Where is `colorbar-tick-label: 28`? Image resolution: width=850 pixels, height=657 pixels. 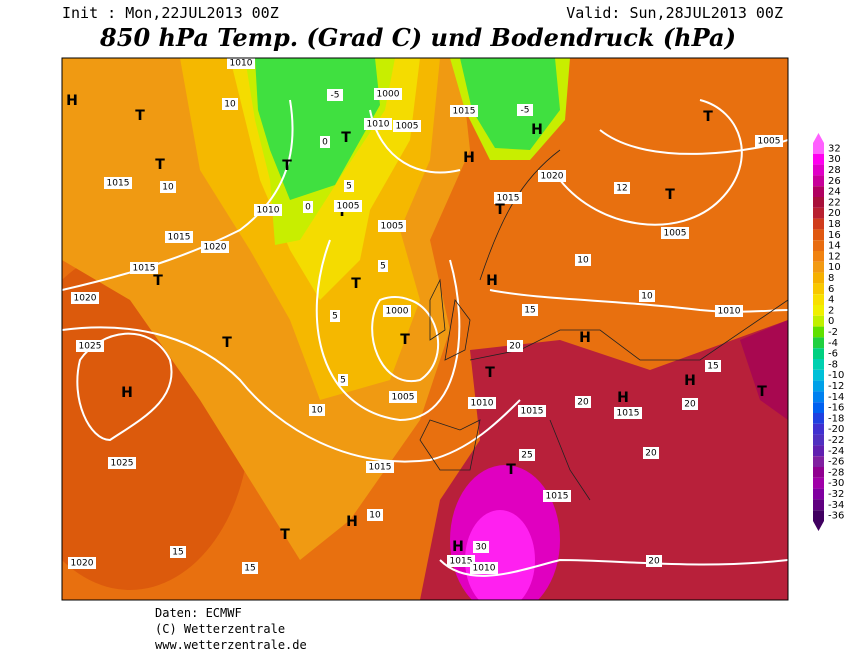
colorbar-tick-label: 28 is located at coordinates (834, 170).